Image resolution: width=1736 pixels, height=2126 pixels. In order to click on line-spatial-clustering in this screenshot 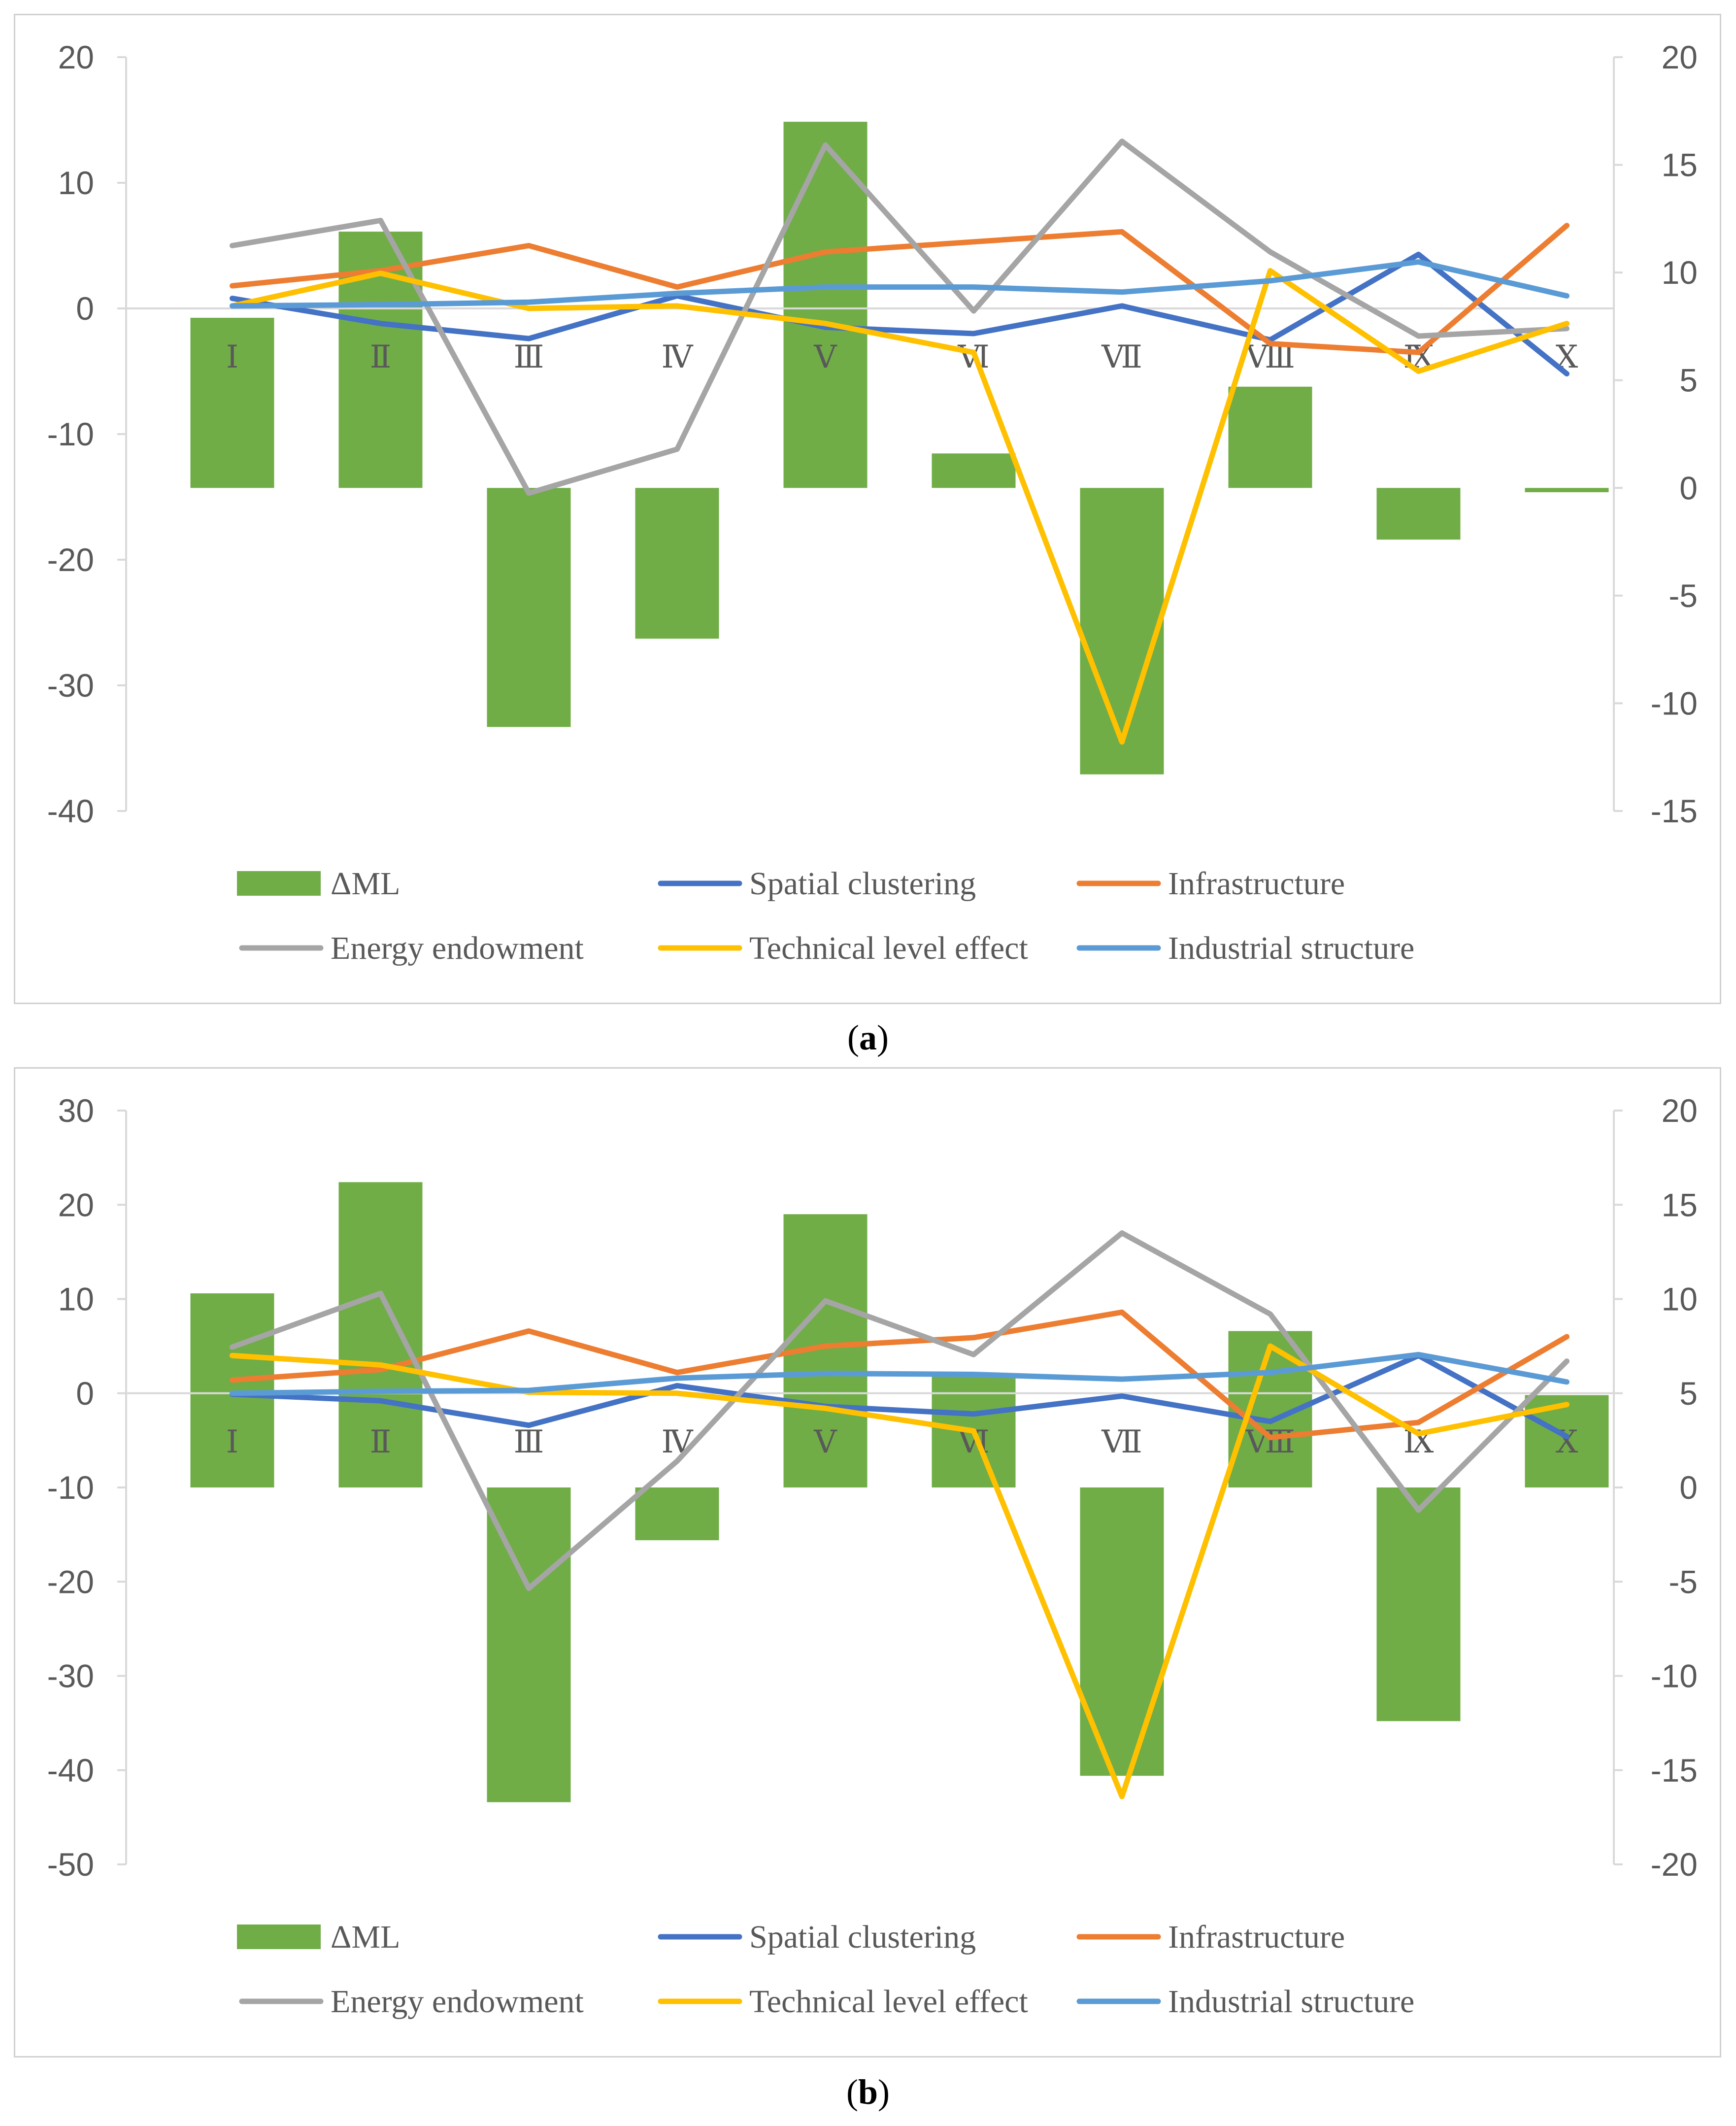, I will do `click(899, 314)`.